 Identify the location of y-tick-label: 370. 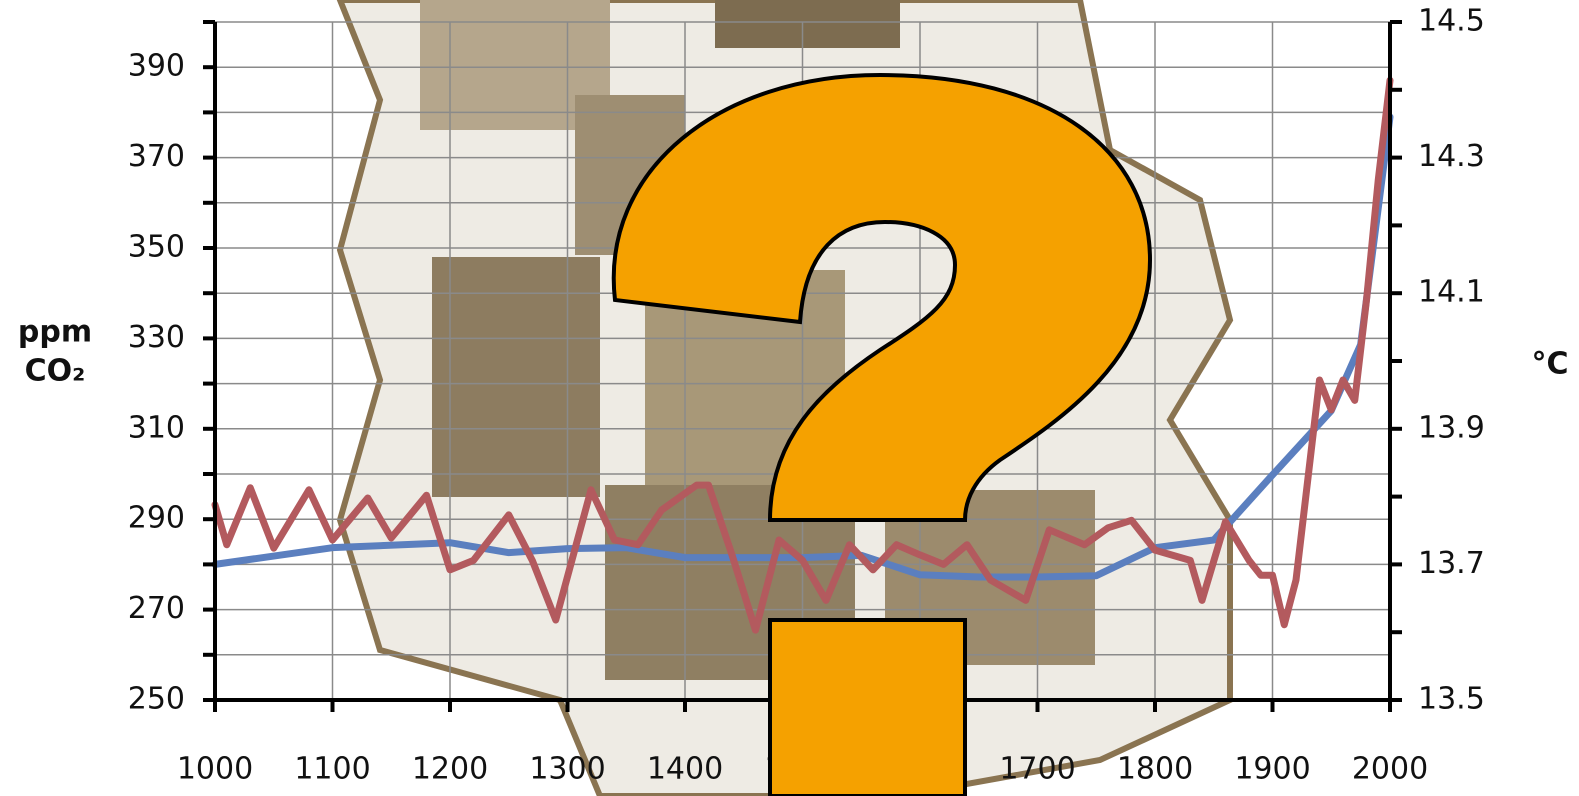
(156, 156).